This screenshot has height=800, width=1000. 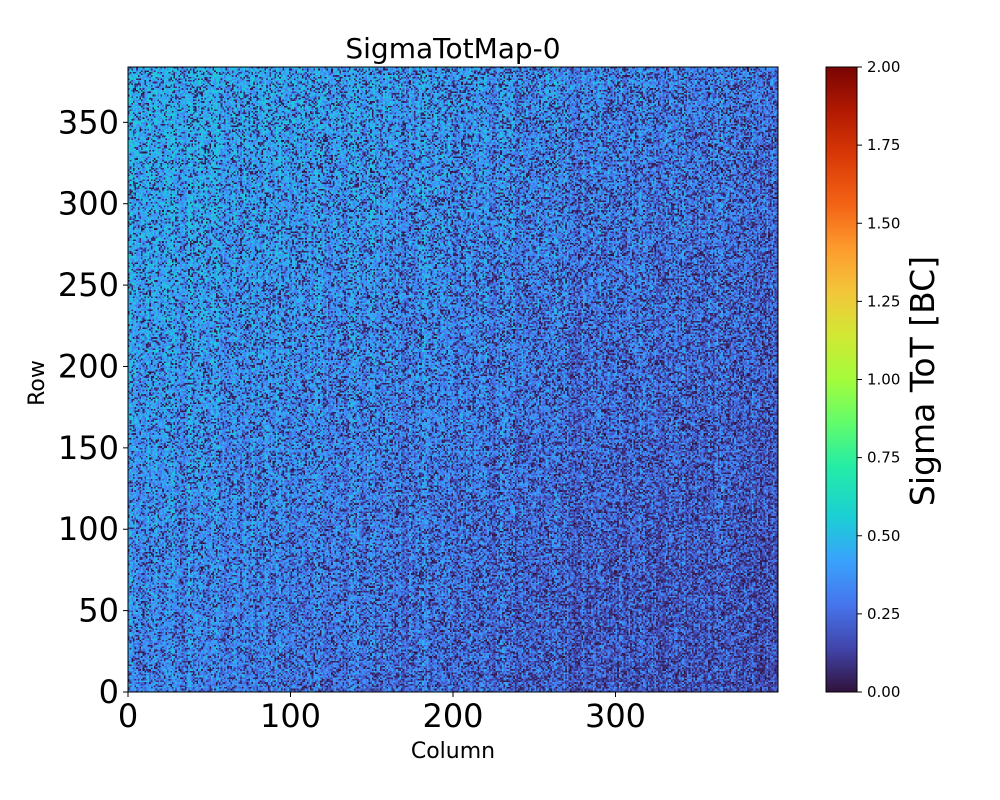 I want to click on colorbar-ticks: 0.00 0.25 0.50 0.75 1.00 1.25 1.50 1.75 2.00, so click(x=878, y=379).